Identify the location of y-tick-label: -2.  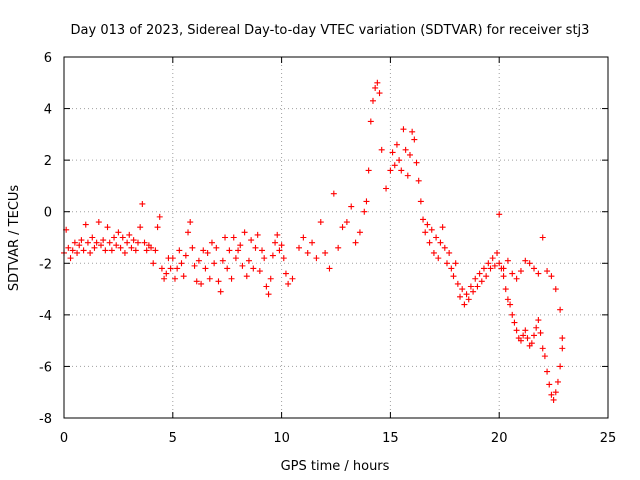
(45, 264).